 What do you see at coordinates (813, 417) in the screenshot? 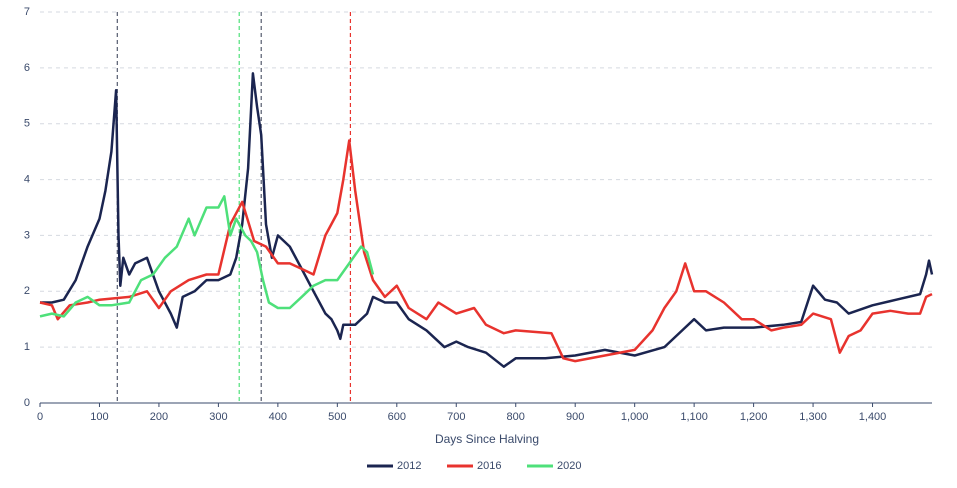
I see `x-tick-label: 1,300` at bounding box center [813, 417].